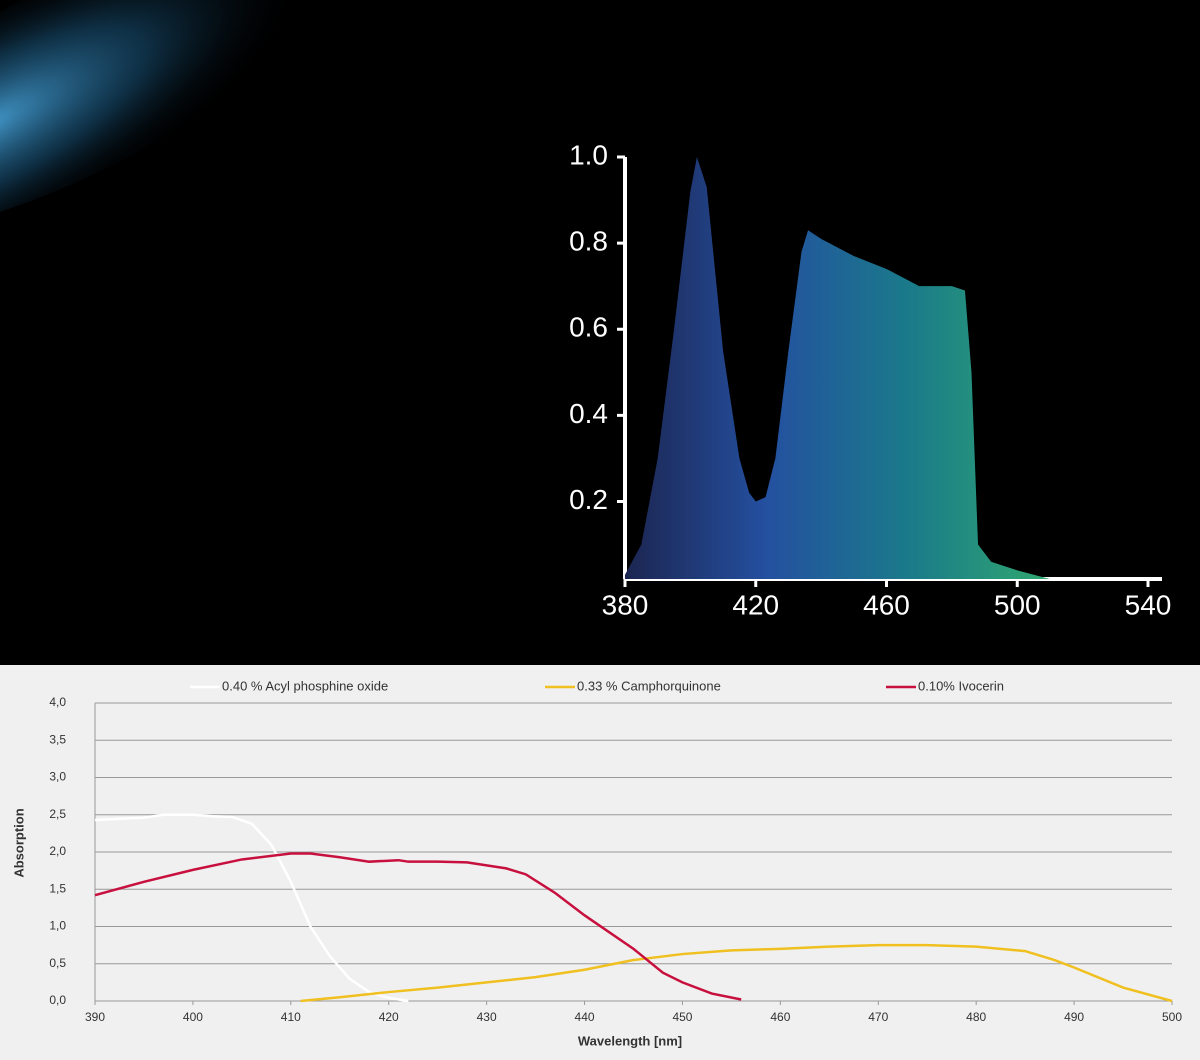 This screenshot has width=1200, height=1060. Describe the element at coordinates (57, 814) in the screenshot. I see `y-tick-label: 2,5` at that location.